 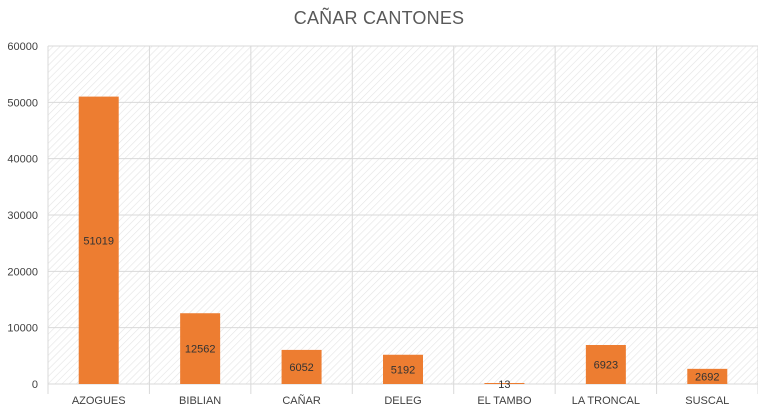 I want to click on data-label: 2692, so click(x=707, y=377).